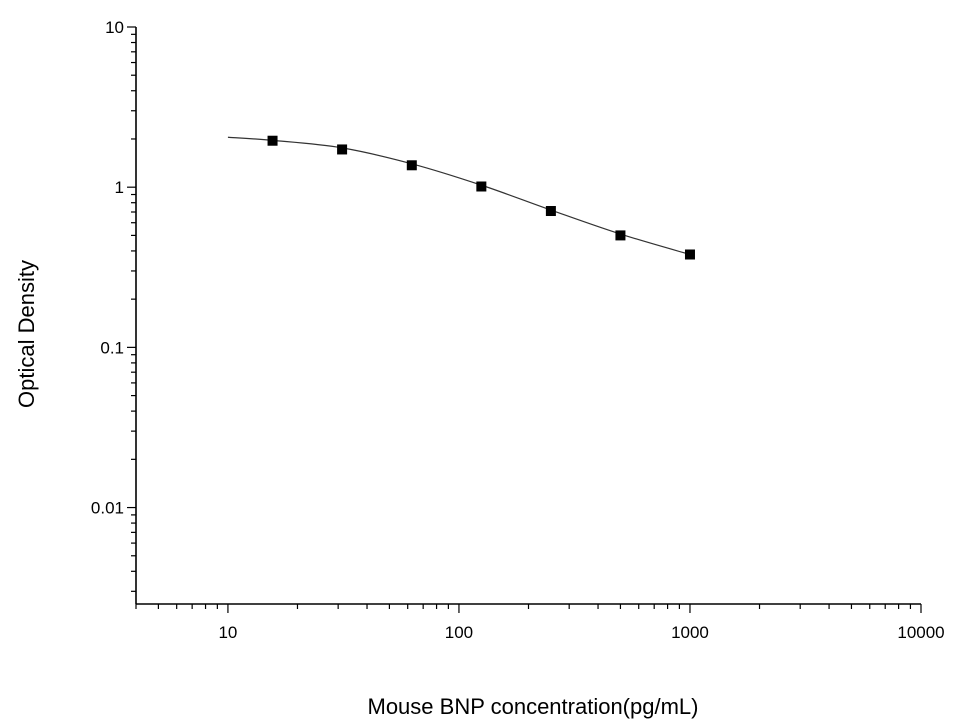 The image size is (954, 722). I want to click on fit-curve, so click(459, 196).